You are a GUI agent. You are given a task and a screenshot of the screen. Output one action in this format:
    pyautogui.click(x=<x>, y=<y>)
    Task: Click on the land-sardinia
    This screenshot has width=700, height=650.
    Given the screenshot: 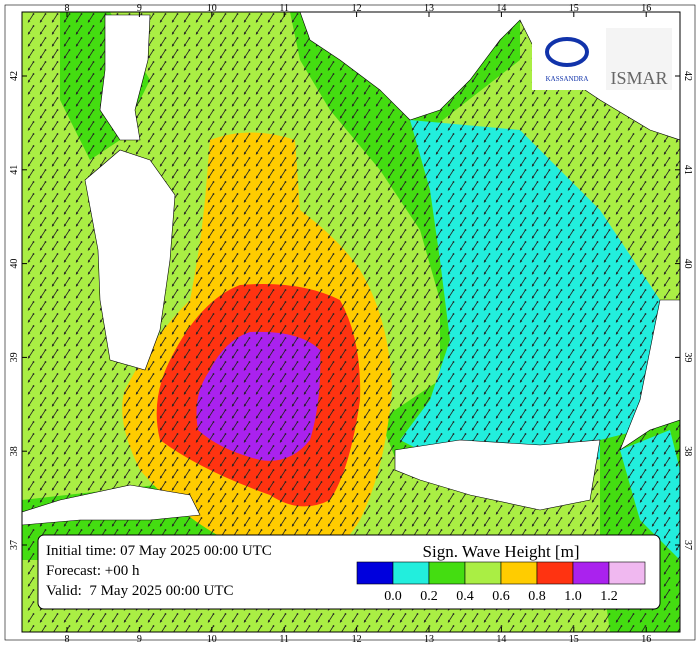 What is the action you would take?
    pyautogui.click(x=130, y=260)
    